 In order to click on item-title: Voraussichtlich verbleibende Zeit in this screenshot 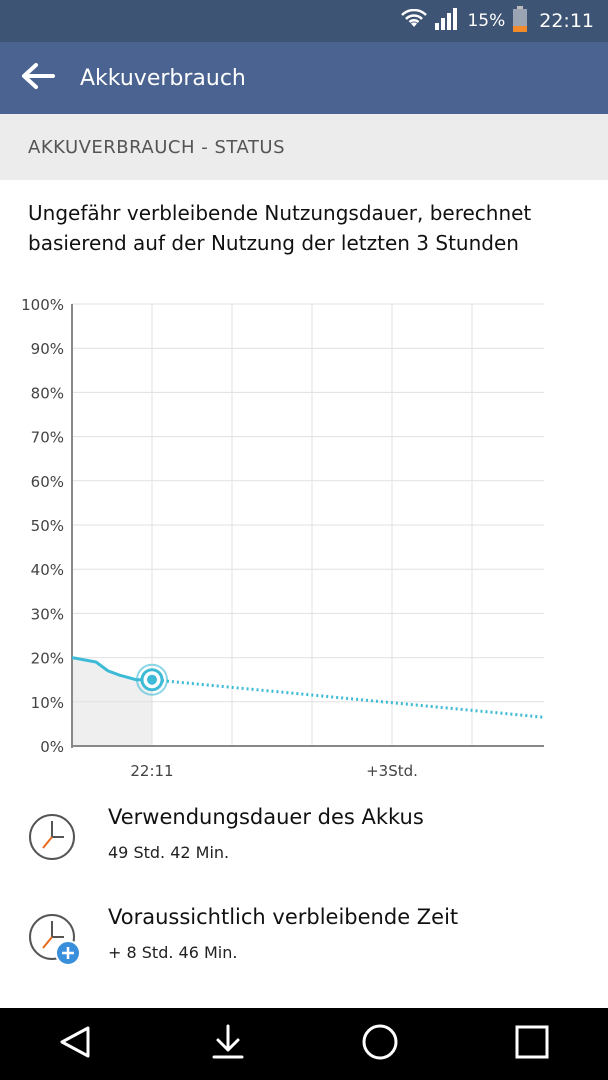, I will do `click(283, 917)`.